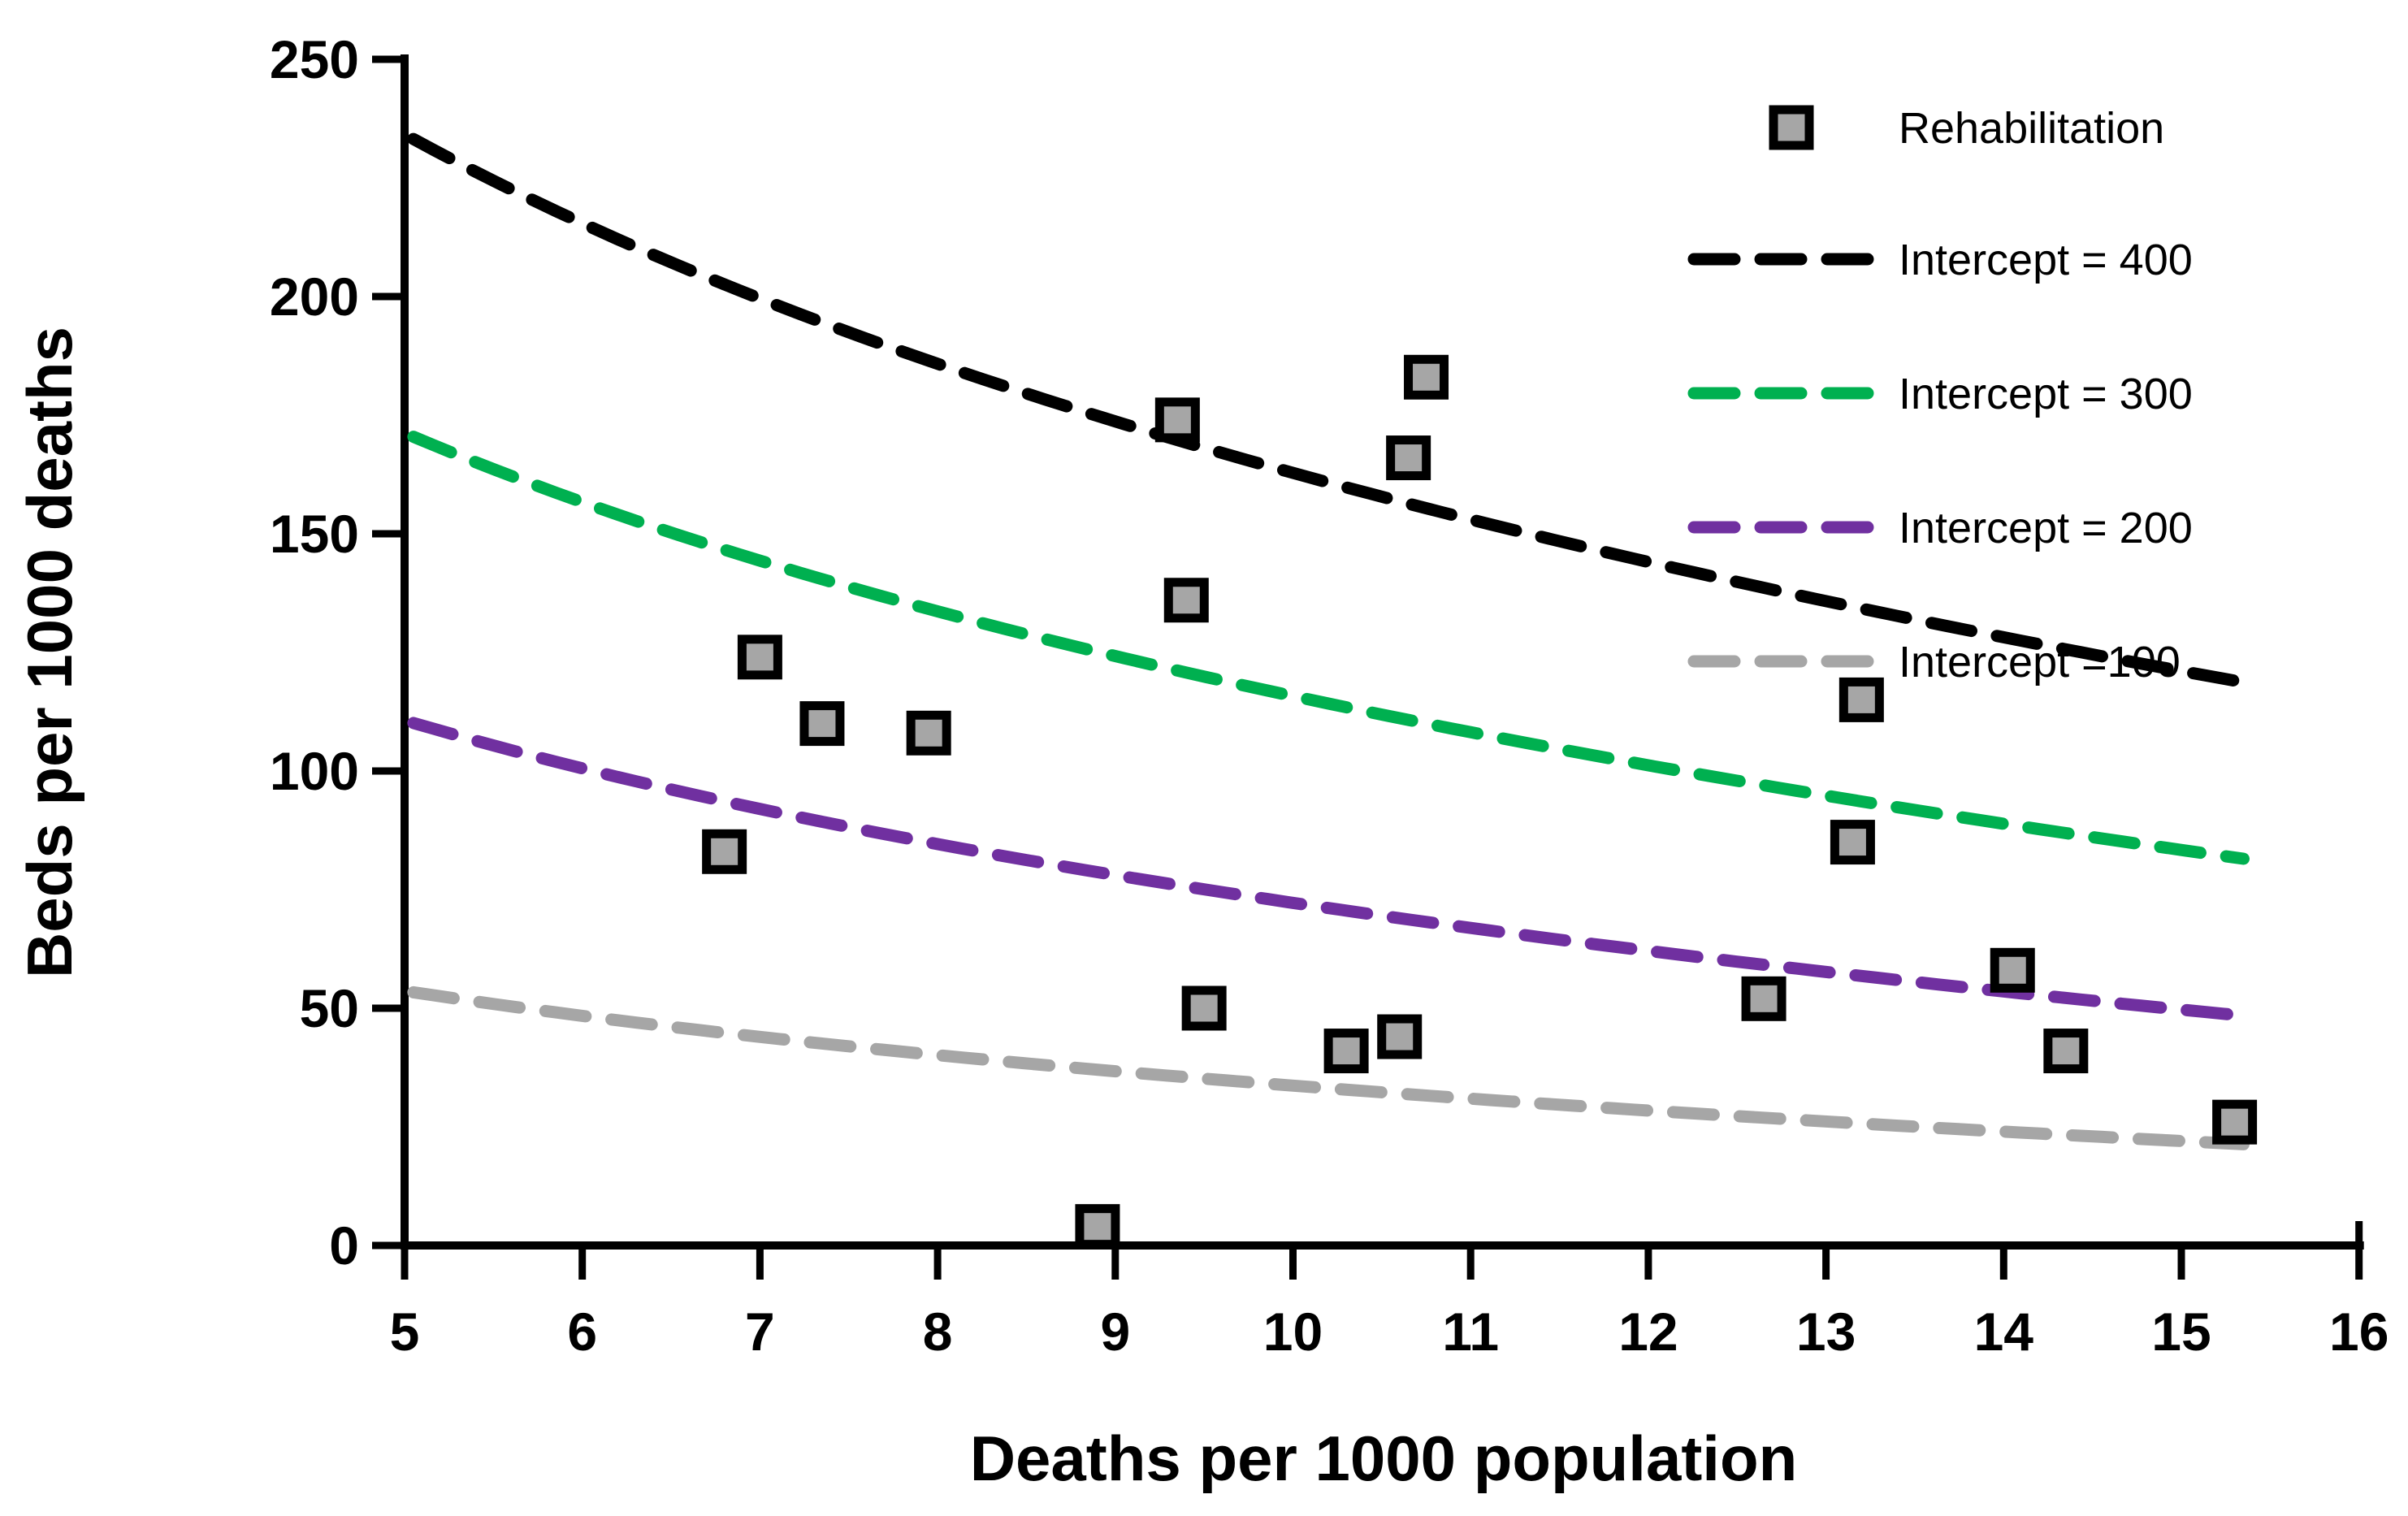  Describe the element at coordinates (2046, 260) in the screenshot. I see `legend-item-label: Intercept = 400` at that location.